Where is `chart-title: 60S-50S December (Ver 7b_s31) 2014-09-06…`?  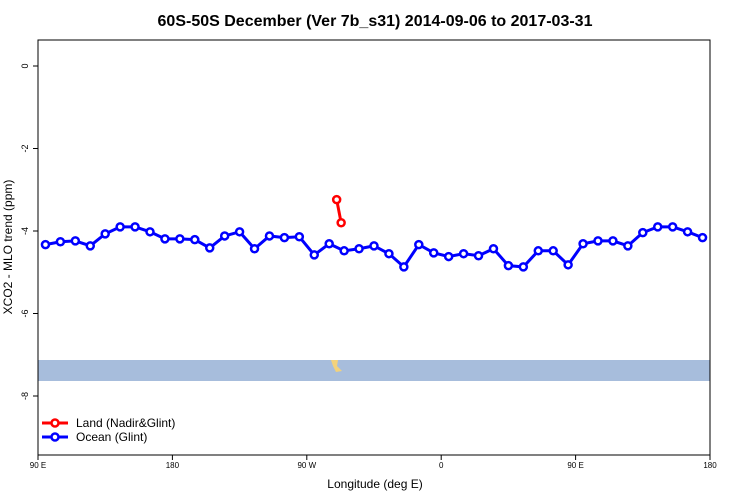 chart-title: 60S-50S December (Ver 7b_s31) 2014-09-06… is located at coordinates (375, 21).